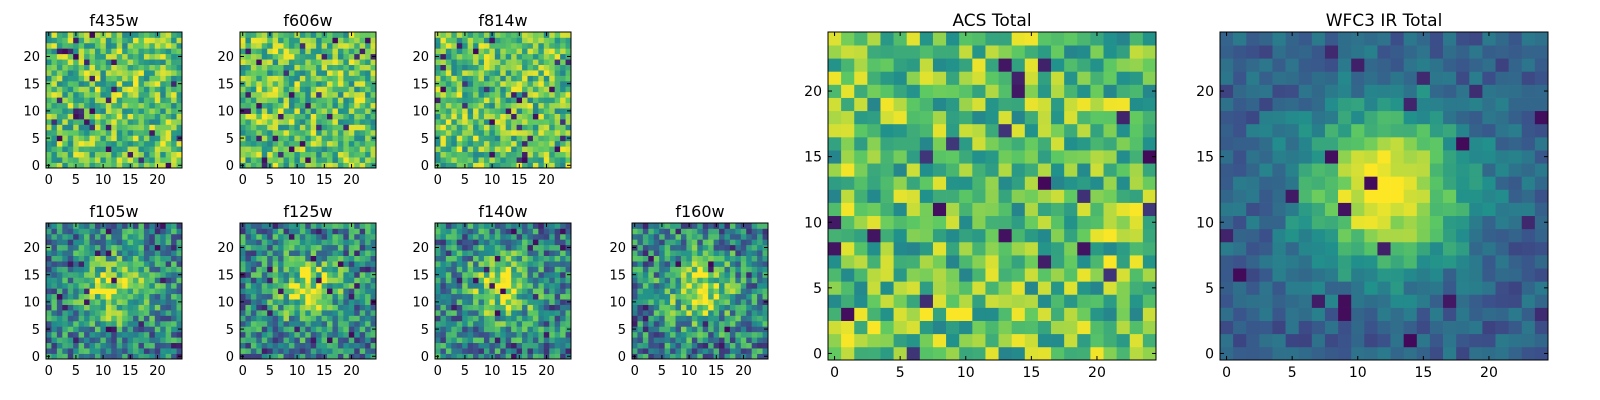 The height and width of the screenshot is (400, 1600). What do you see at coordinates (519, 180) in the screenshot?
I see `x-tick-label: 15` at bounding box center [519, 180].